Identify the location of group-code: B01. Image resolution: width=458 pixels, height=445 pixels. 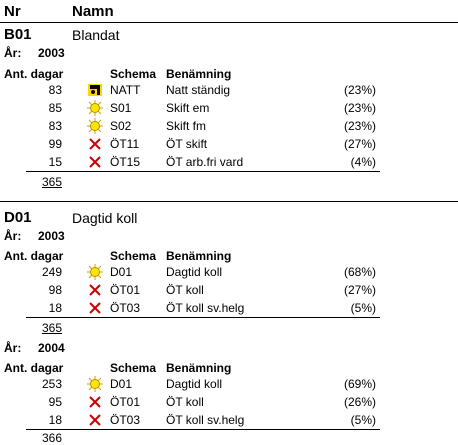
(18, 34).